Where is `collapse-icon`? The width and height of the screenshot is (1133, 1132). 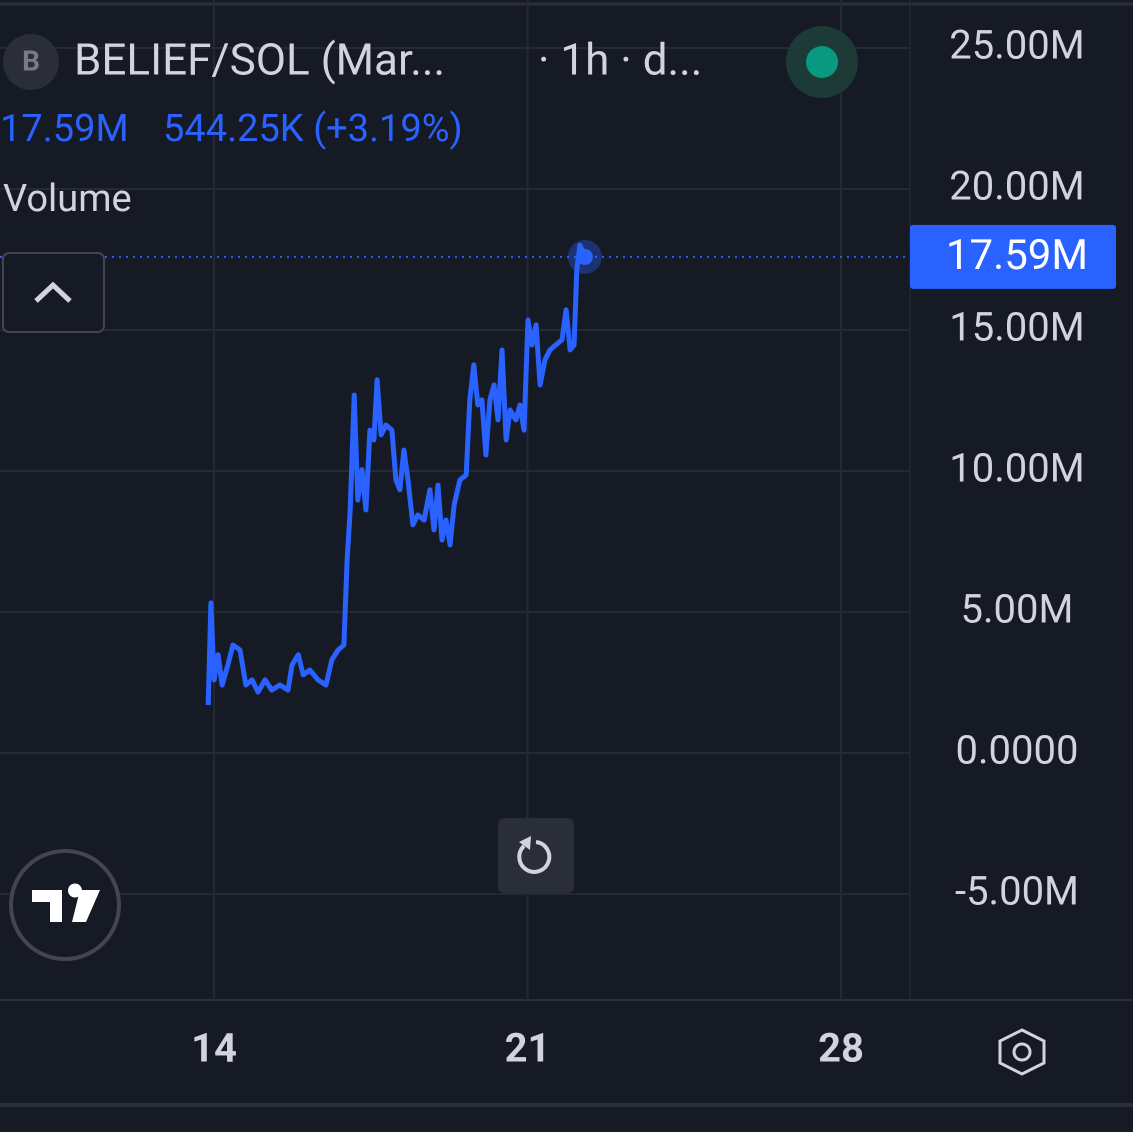 collapse-icon is located at coordinates (53, 292).